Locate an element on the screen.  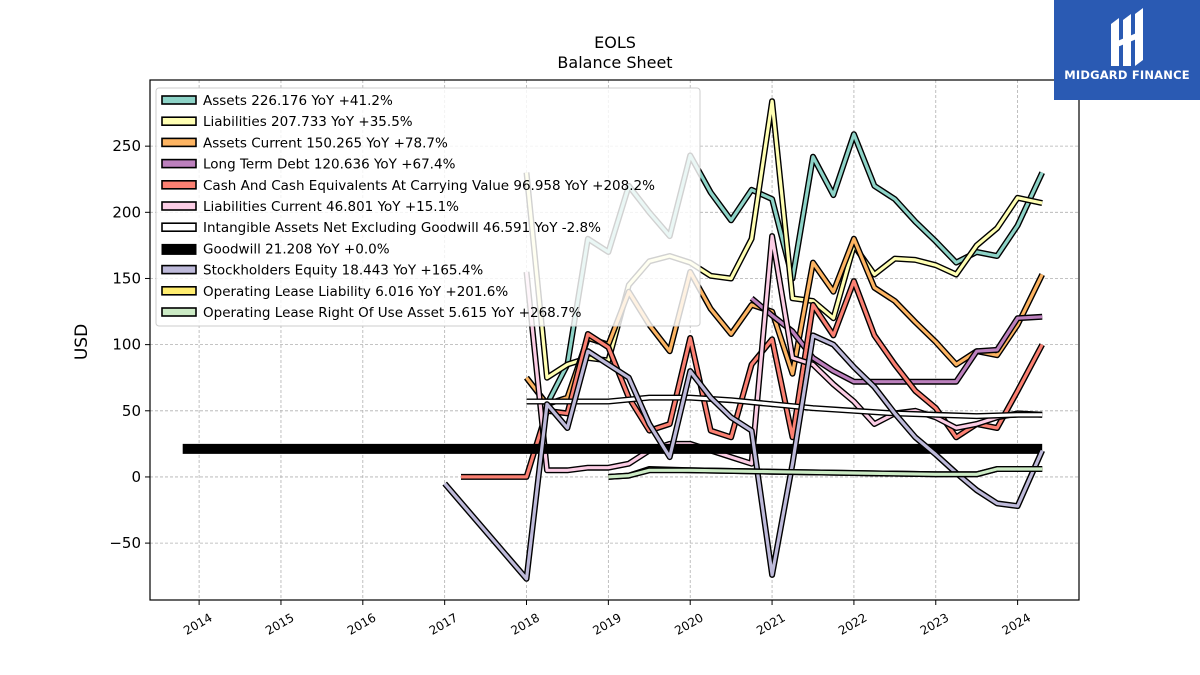
series-operating-lease-right-of-use-asset-line-fill is located at coordinates (825, 473).